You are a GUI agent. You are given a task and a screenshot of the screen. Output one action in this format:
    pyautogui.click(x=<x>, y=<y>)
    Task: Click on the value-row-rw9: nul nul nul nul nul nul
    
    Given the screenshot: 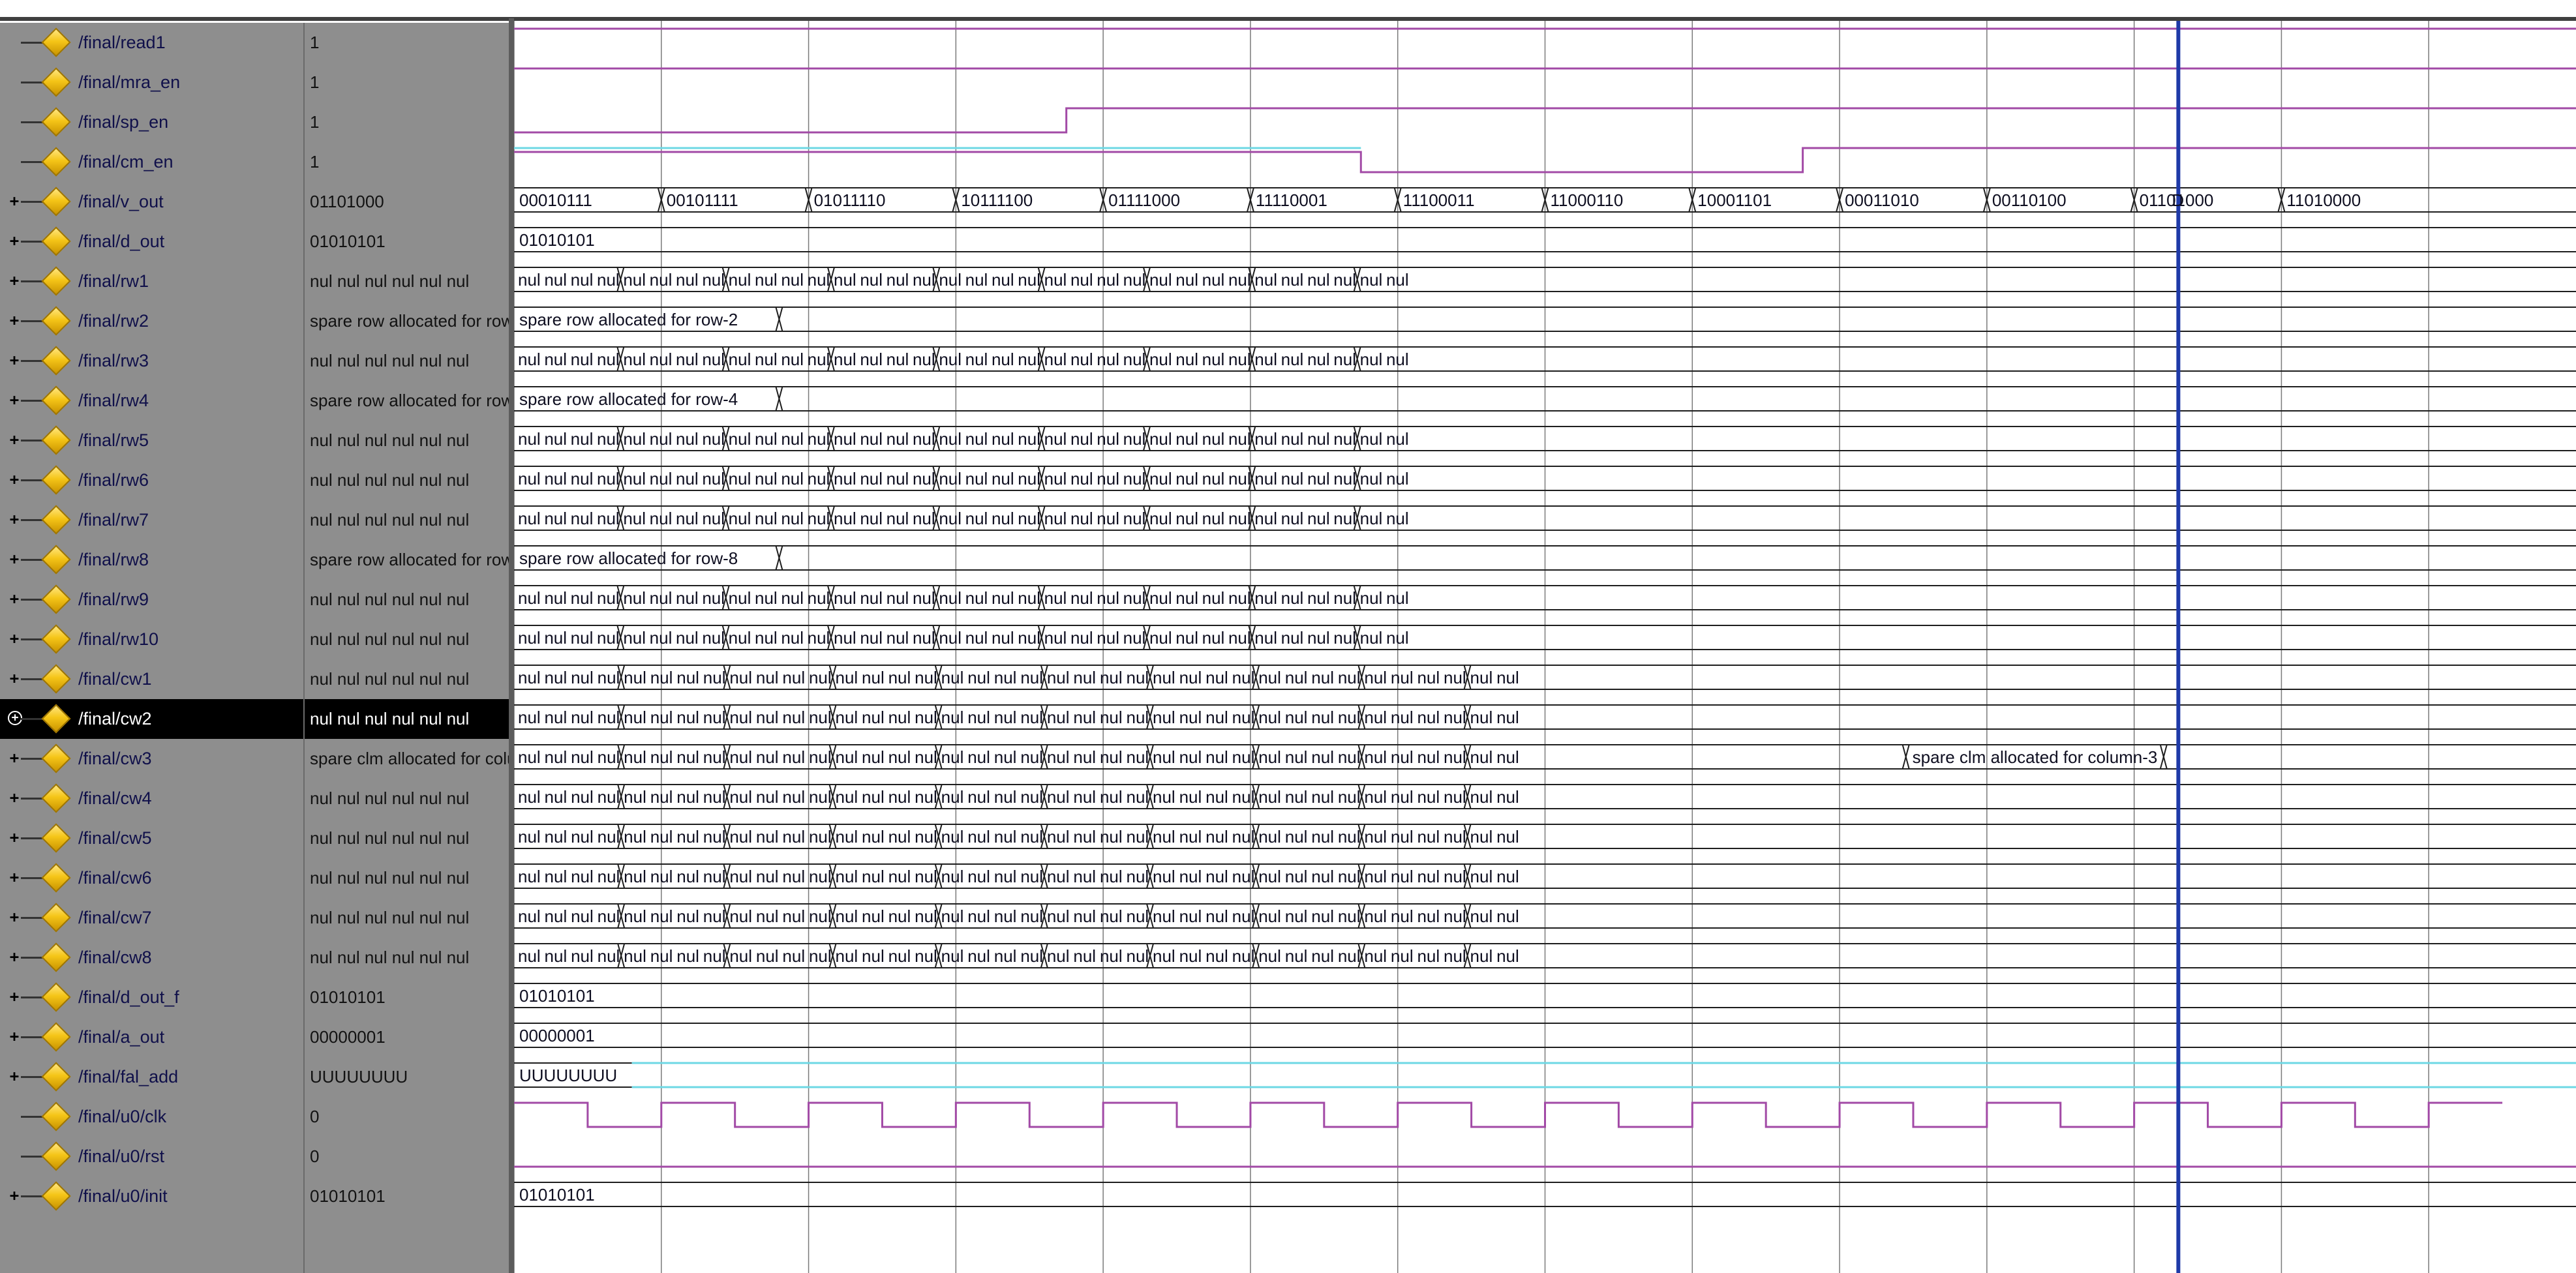 What is the action you would take?
    pyautogui.click(x=408, y=600)
    